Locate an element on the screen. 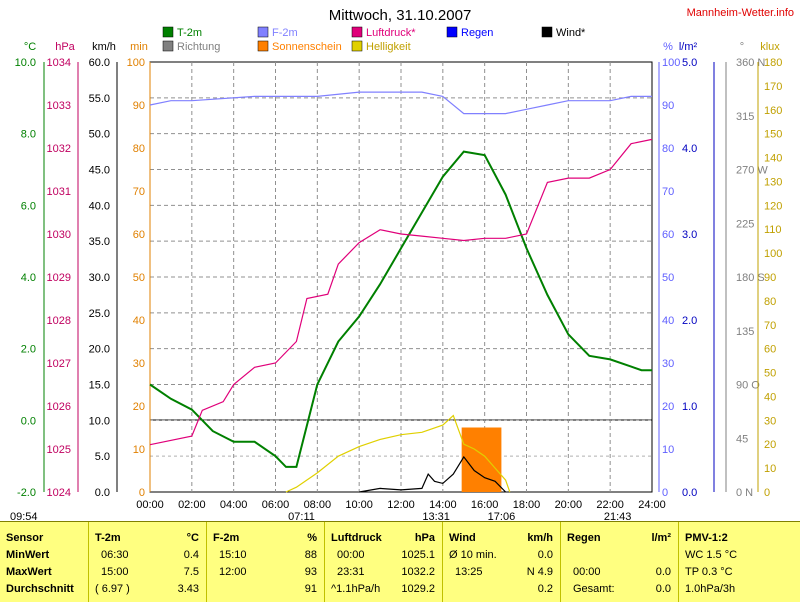  y-tick-label: 1026 is located at coordinates (59, 407).